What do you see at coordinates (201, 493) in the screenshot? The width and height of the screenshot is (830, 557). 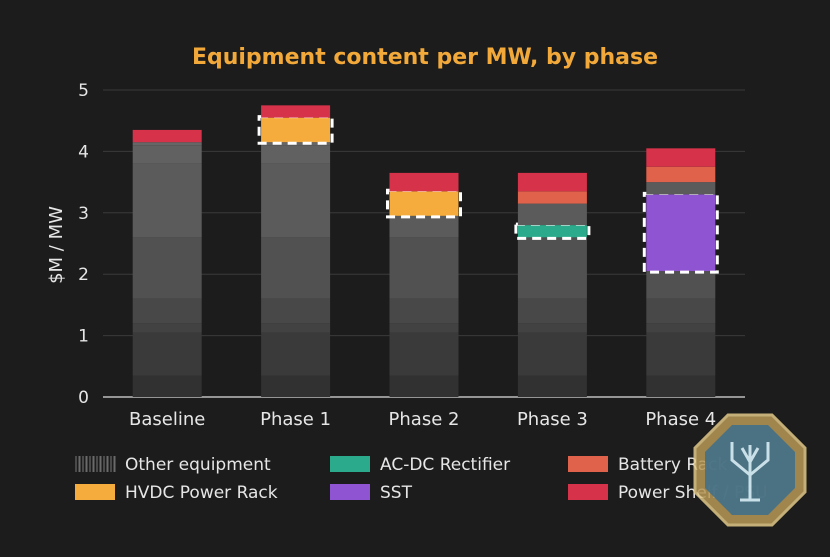 I see `legend-label: HVDC Power Rack` at bounding box center [201, 493].